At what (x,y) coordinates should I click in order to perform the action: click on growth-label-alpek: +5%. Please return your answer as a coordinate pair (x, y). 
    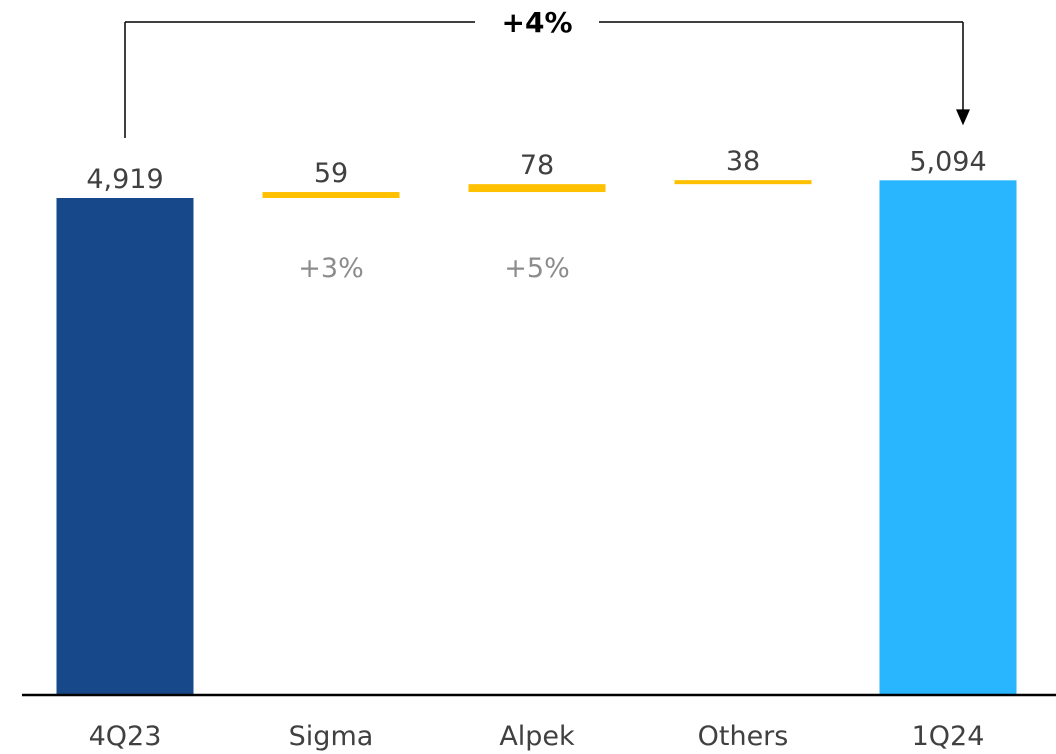
    Looking at the image, I should click on (536, 268).